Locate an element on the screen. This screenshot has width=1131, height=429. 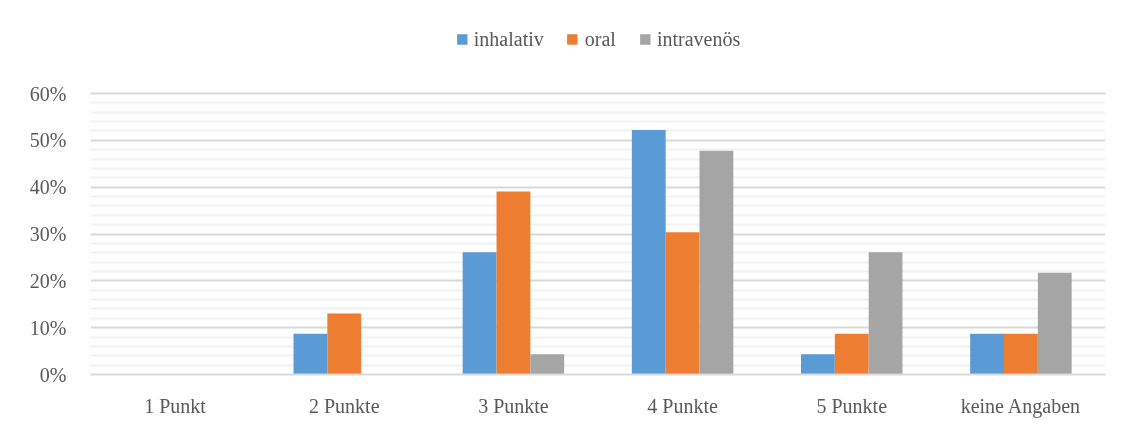
y-tick-label: 50% is located at coordinates (48, 140).